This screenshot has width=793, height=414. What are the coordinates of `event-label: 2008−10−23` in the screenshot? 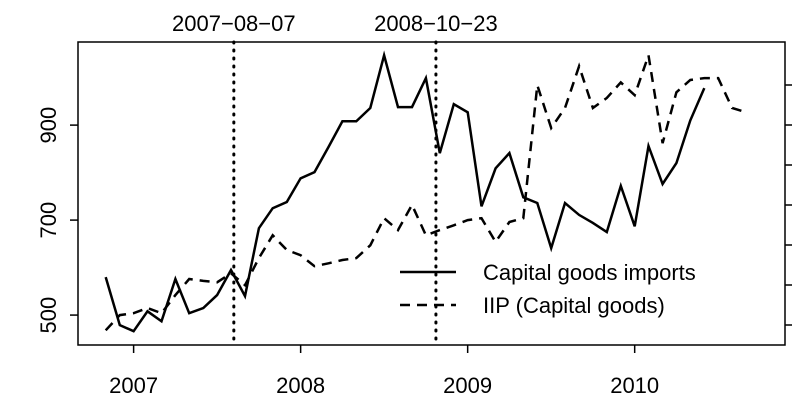 It's located at (436, 23).